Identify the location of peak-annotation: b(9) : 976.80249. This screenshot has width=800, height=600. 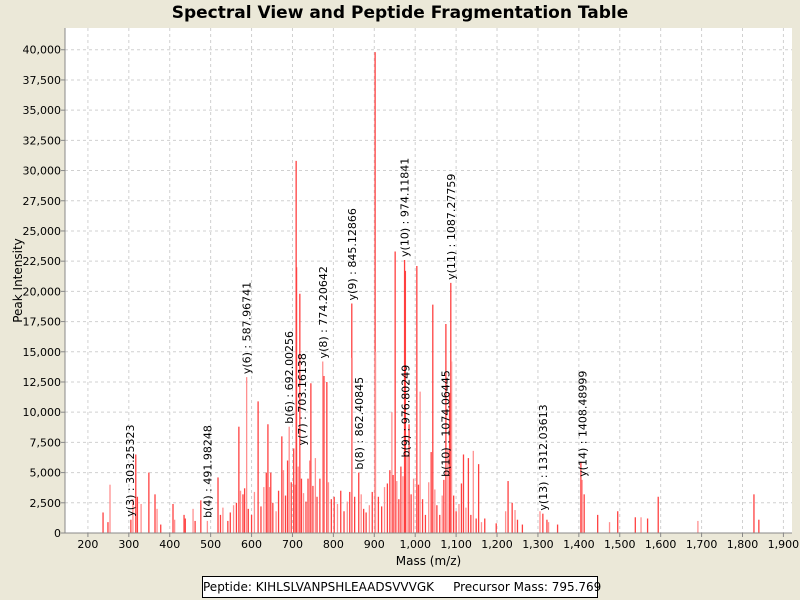
(406, 411).